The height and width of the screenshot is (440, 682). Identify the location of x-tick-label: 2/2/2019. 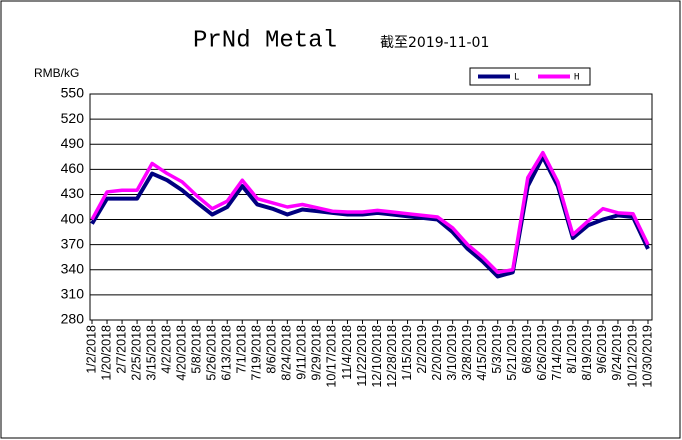
(422, 349).